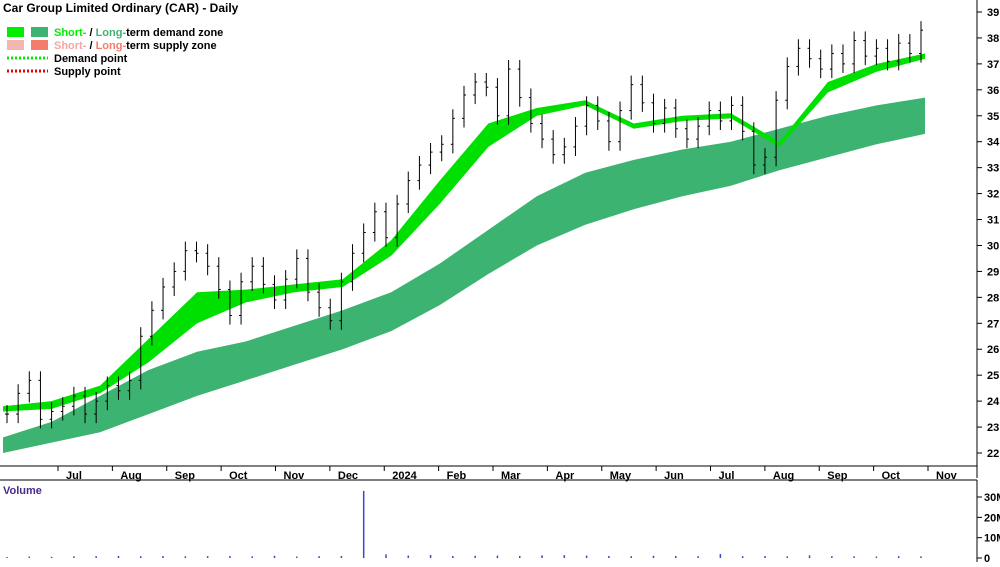 This screenshot has width=1000, height=567. What do you see at coordinates (457, 476) in the screenshot?
I see `x-tick-label: Feb` at bounding box center [457, 476].